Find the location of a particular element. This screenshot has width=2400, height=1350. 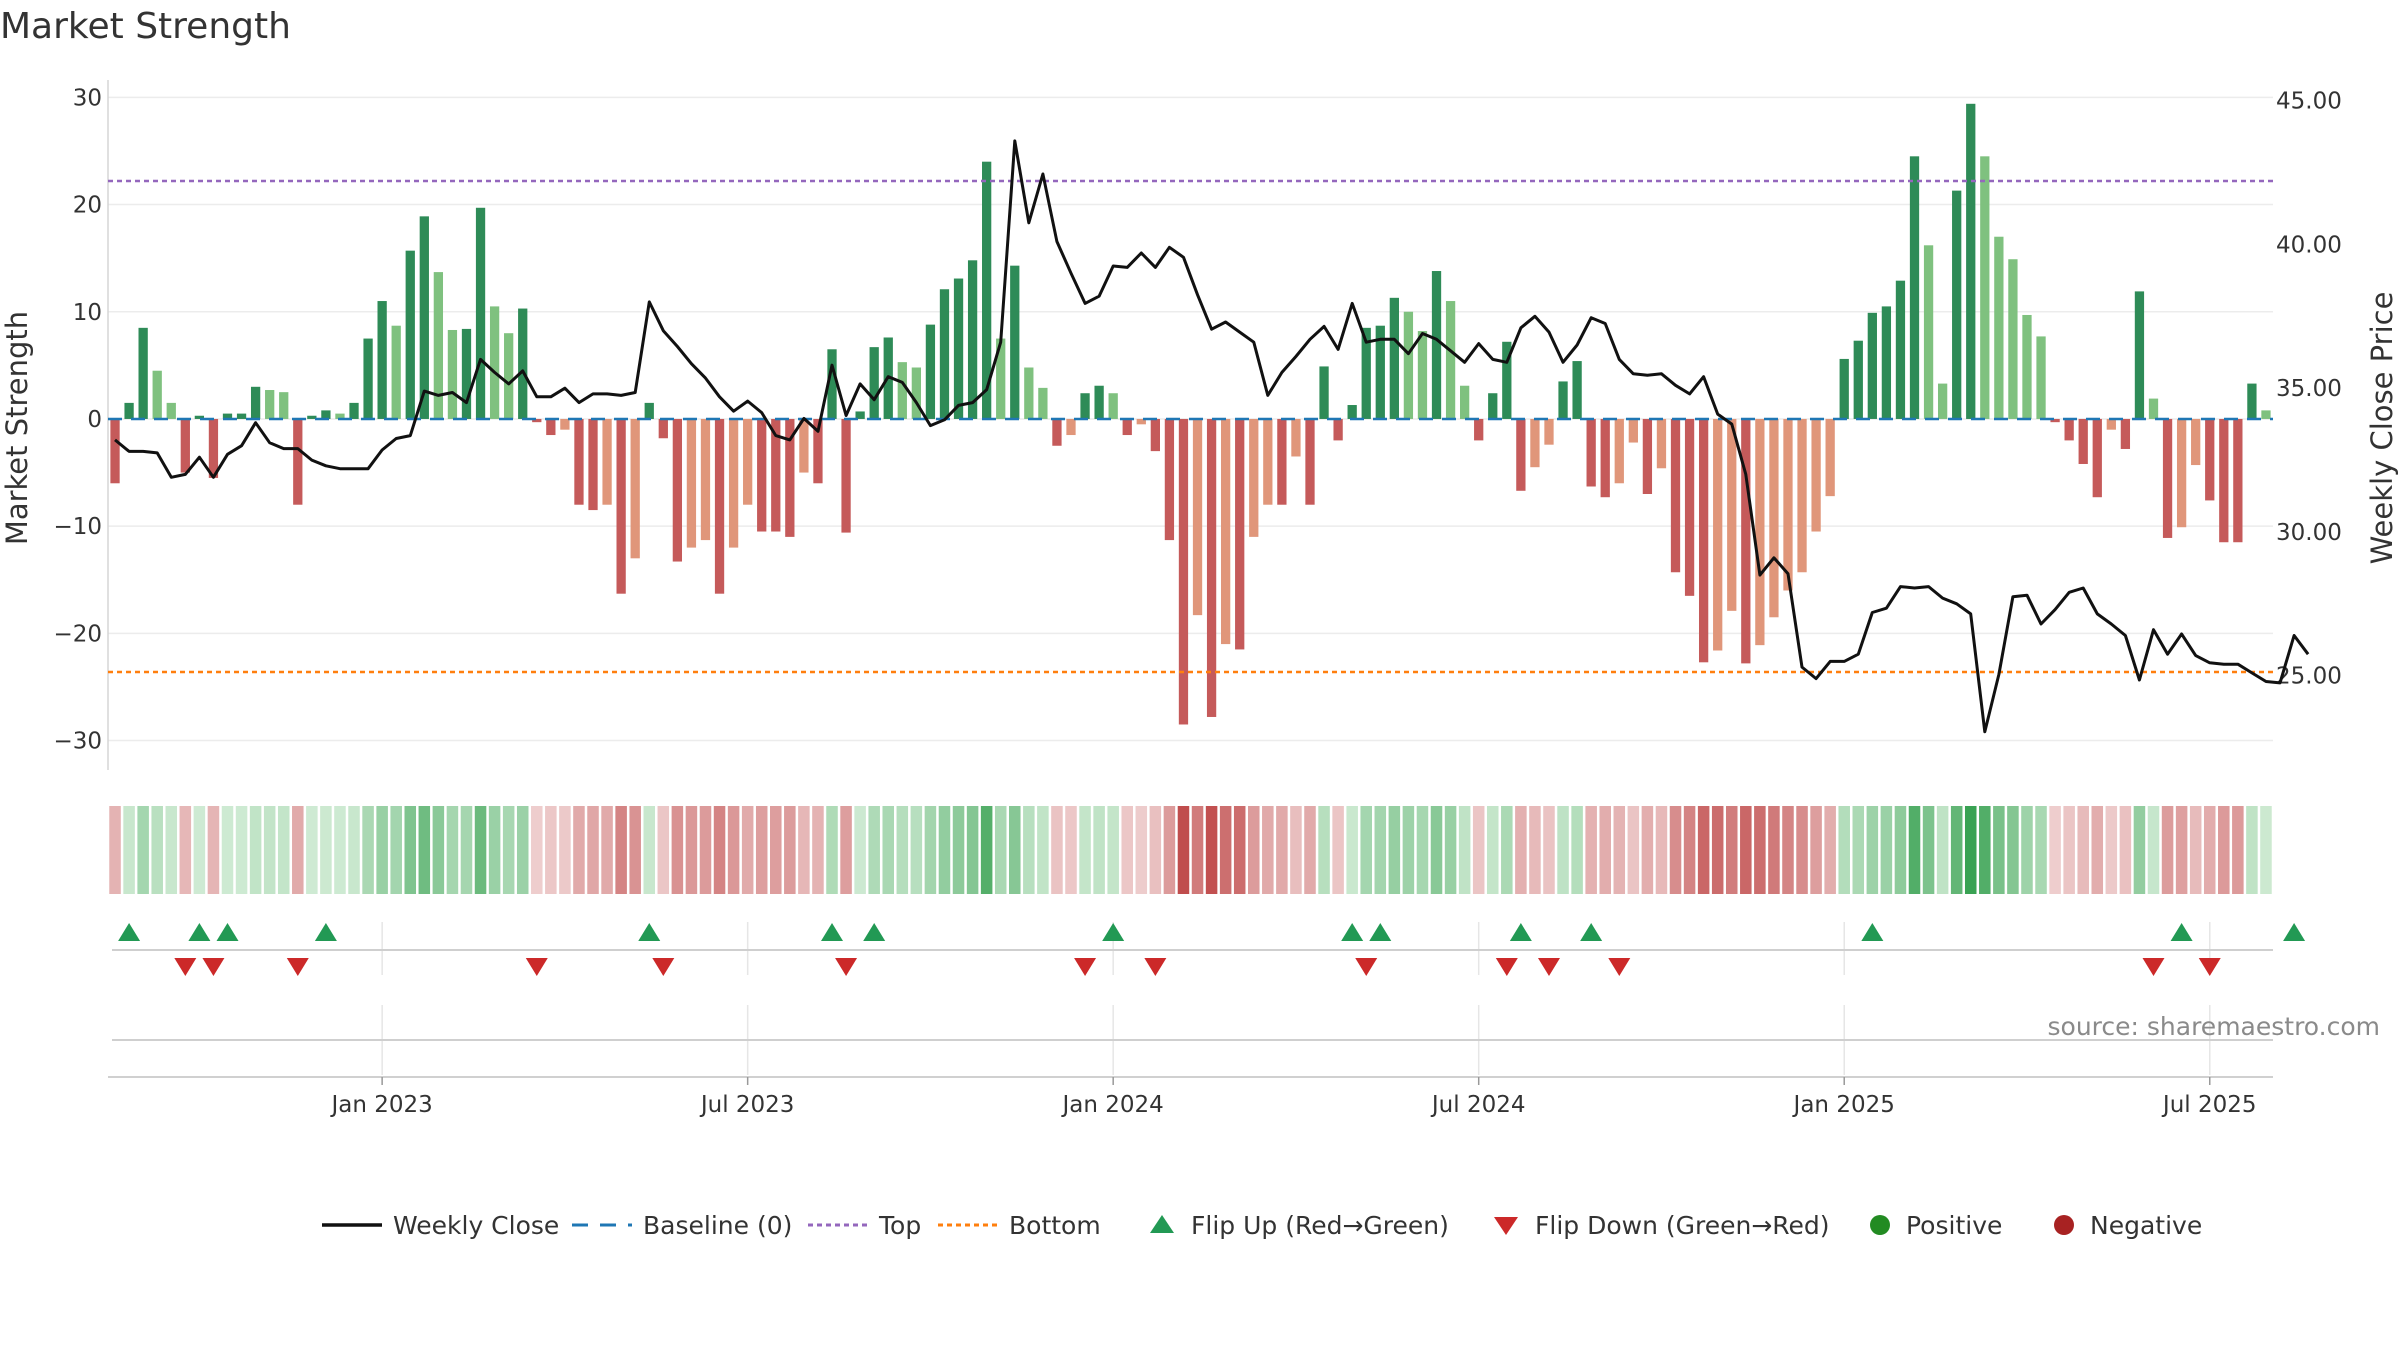

y-tick-label: 0 is located at coordinates (94, 420).